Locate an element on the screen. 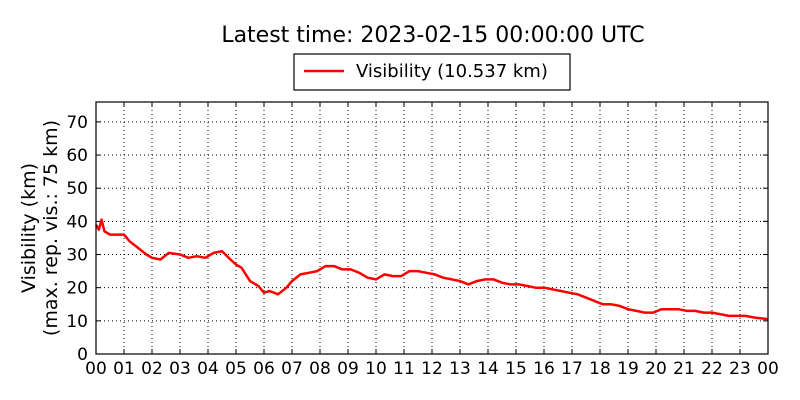  x-tick-label: 09 is located at coordinates (348, 369).